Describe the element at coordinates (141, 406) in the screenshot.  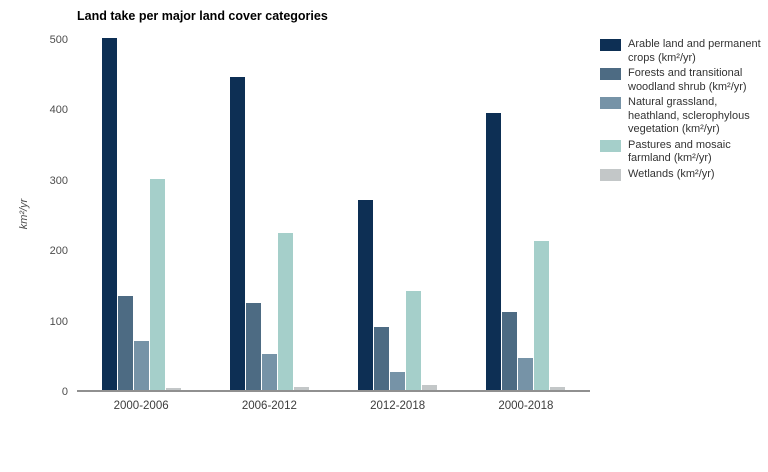
I see `x-tick-label: 2000-2006` at that location.